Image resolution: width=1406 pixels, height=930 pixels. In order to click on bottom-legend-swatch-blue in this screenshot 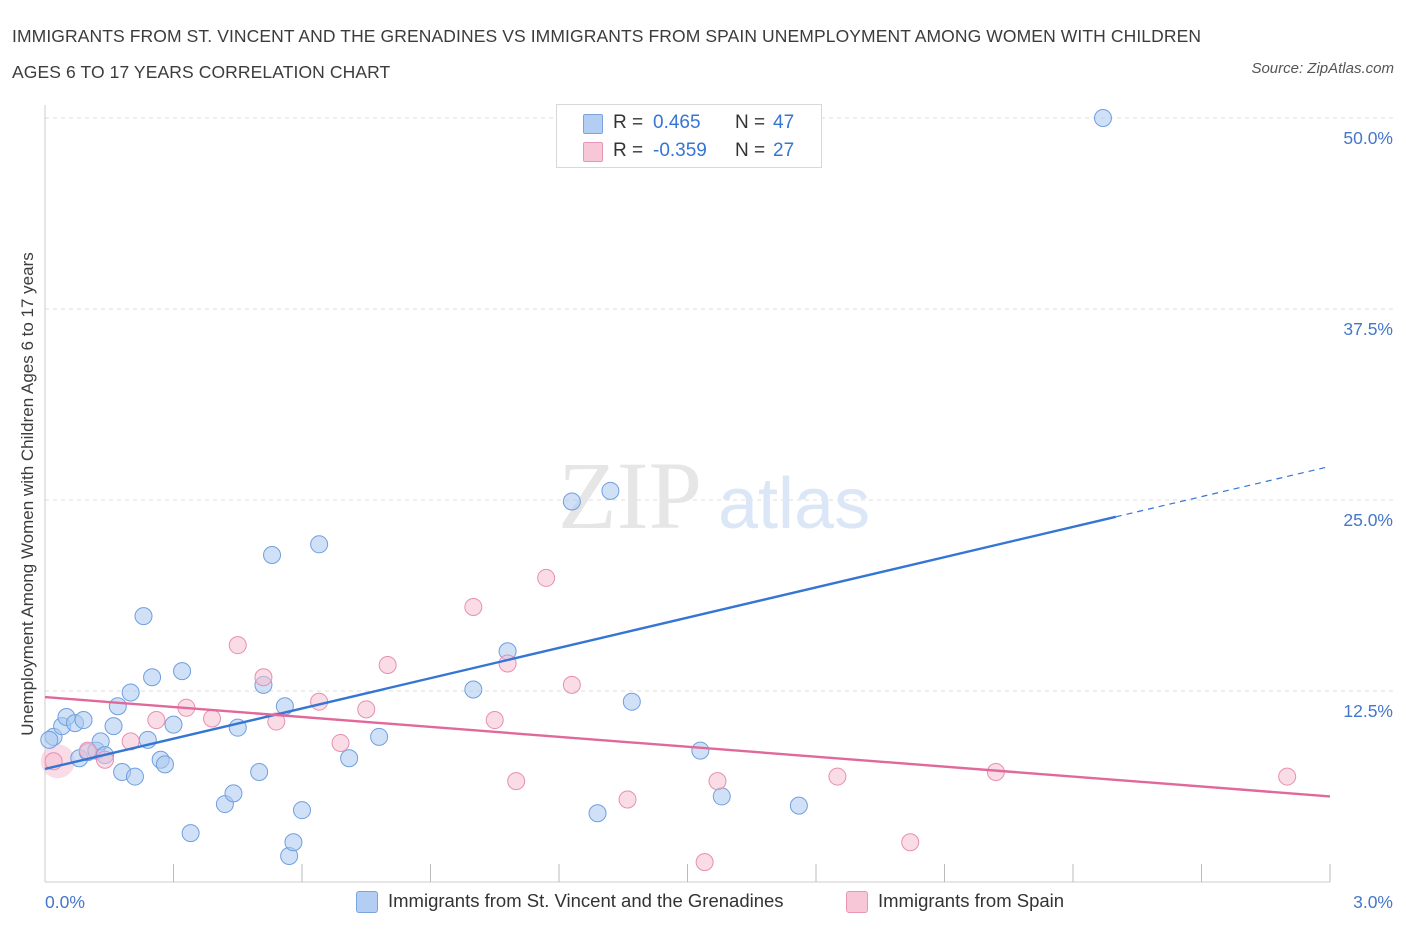, I will do `click(367, 902)`.